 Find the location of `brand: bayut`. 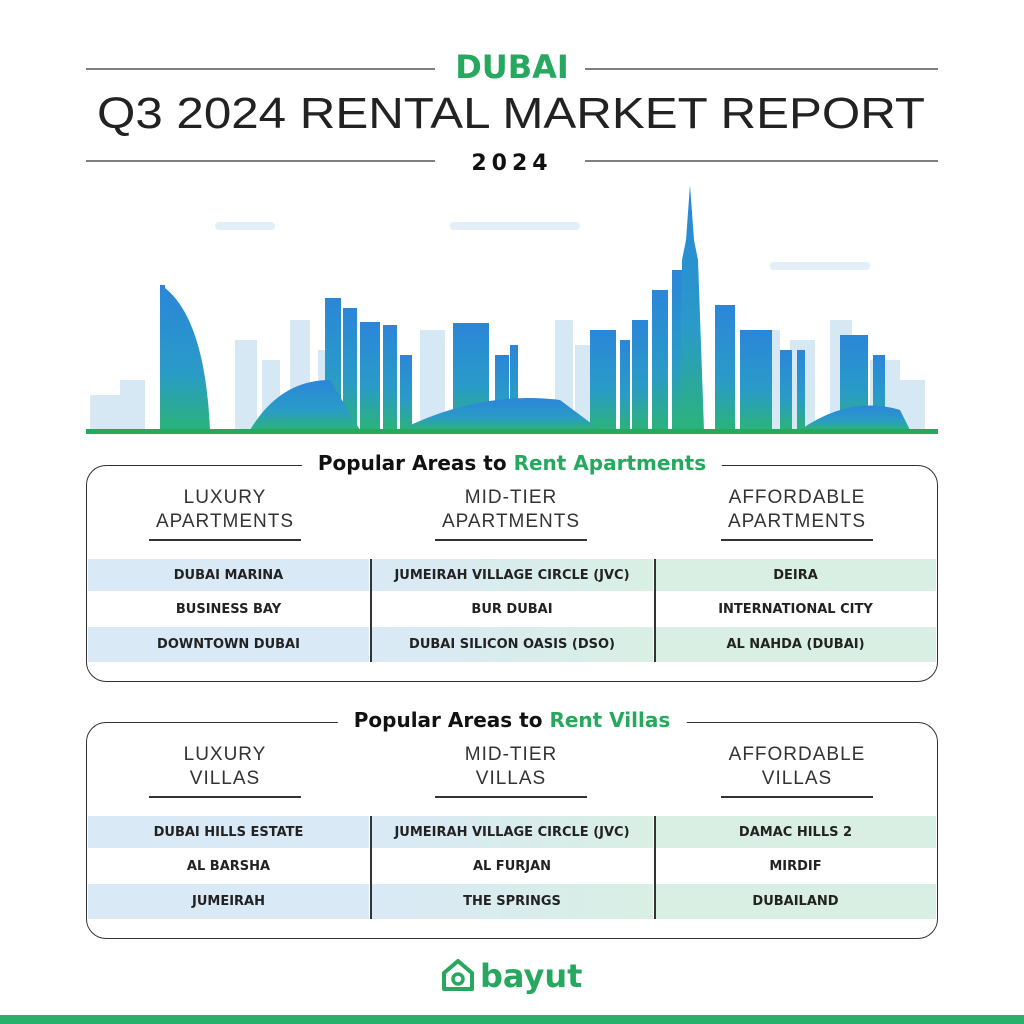

brand: bayut is located at coordinates (531, 976).